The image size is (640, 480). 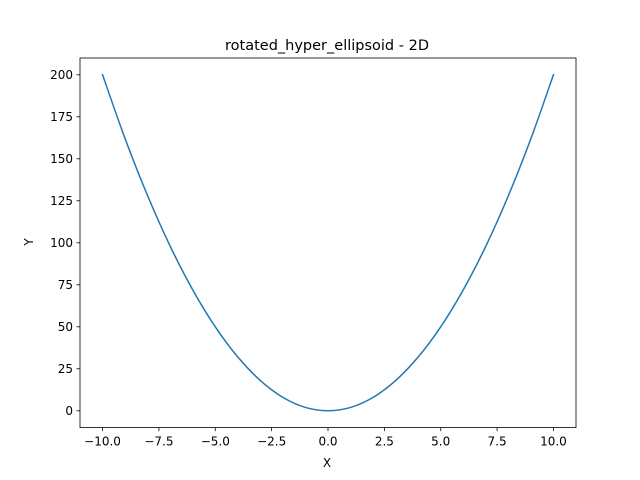 What do you see at coordinates (69, 411) in the screenshot?
I see `y-tick-label: 0` at bounding box center [69, 411].